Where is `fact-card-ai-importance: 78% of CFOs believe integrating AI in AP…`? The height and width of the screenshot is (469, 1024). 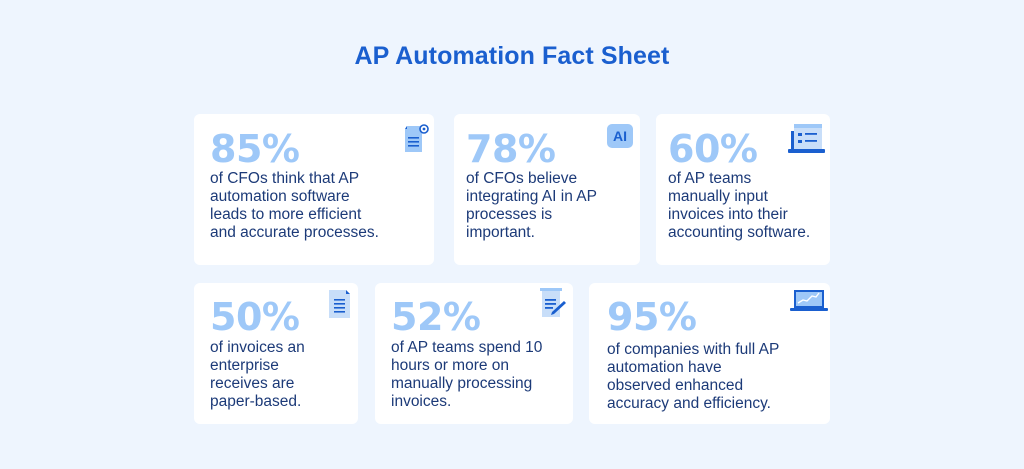 fact-card-ai-importance: 78% of CFOs believe integrating AI in AP… is located at coordinates (547, 189).